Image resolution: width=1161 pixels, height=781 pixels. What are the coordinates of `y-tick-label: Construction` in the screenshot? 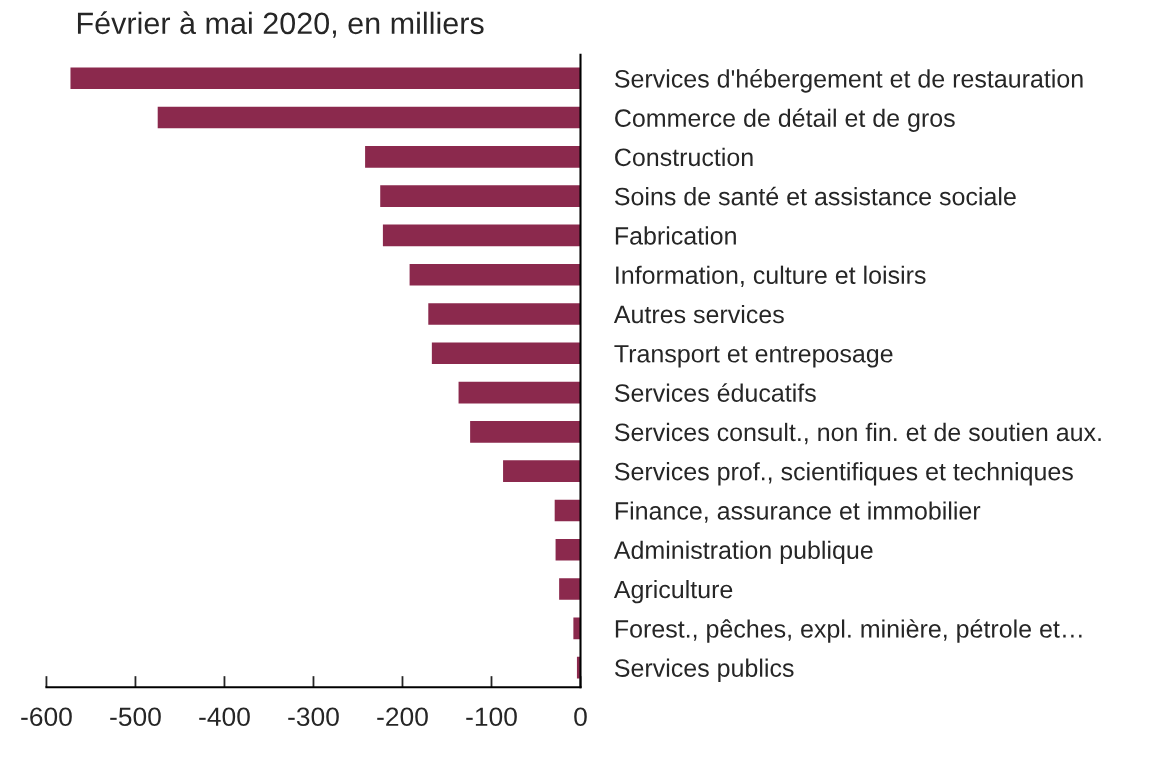 It's located at (684, 157).